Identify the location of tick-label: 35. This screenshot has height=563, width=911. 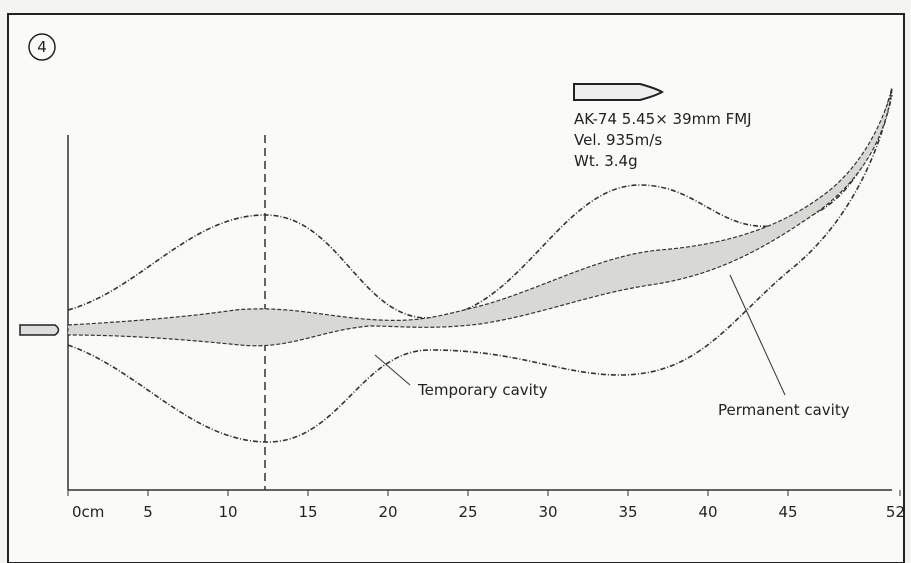
(627, 512).